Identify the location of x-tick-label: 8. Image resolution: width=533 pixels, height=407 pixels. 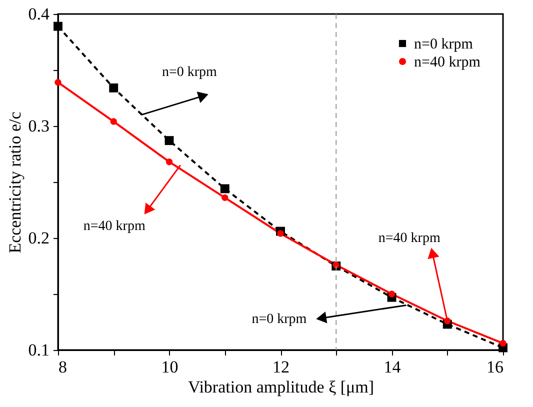
(62, 367).